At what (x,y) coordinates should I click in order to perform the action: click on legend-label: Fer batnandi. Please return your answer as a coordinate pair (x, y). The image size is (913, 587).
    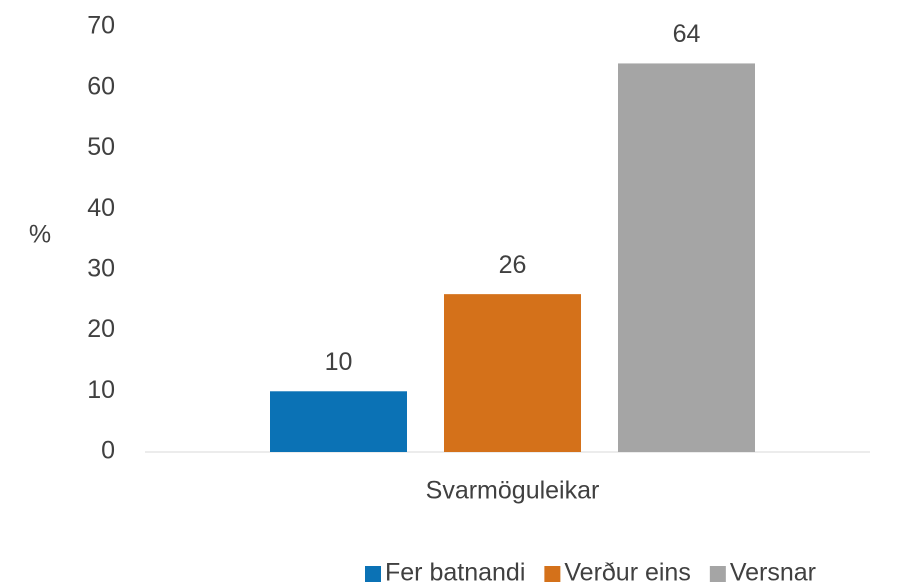
    Looking at the image, I should click on (455, 573).